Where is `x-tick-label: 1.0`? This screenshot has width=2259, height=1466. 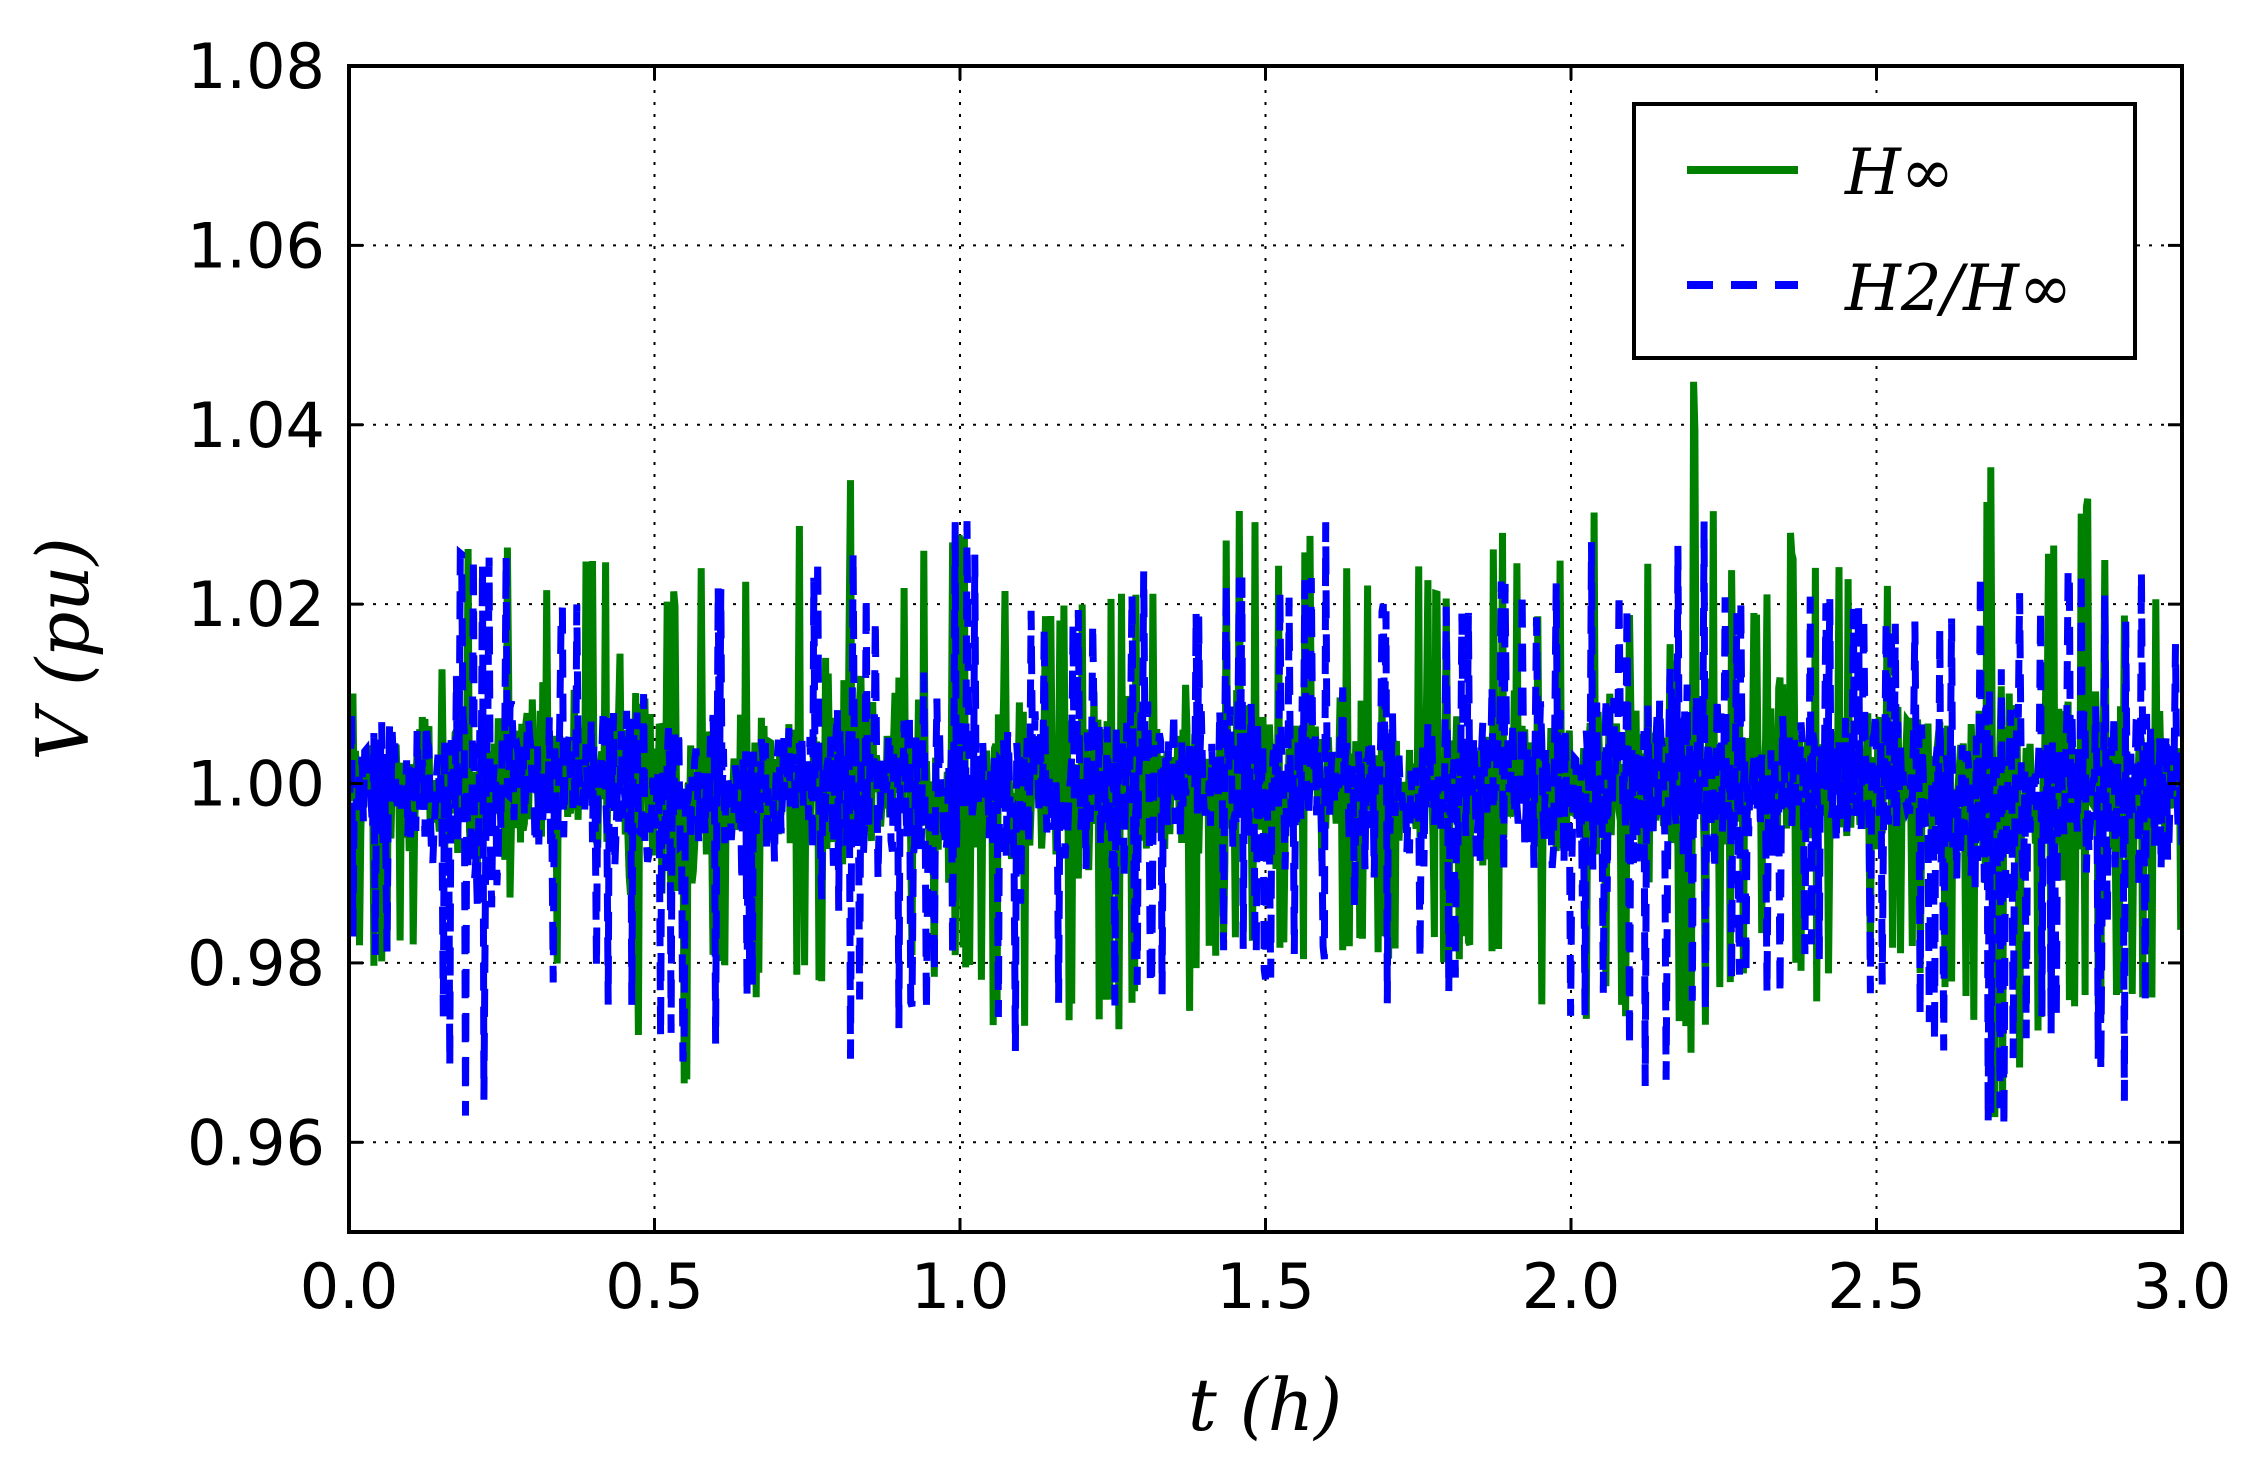
x-tick-label: 1.0 is located at coordinates (960, 1286).